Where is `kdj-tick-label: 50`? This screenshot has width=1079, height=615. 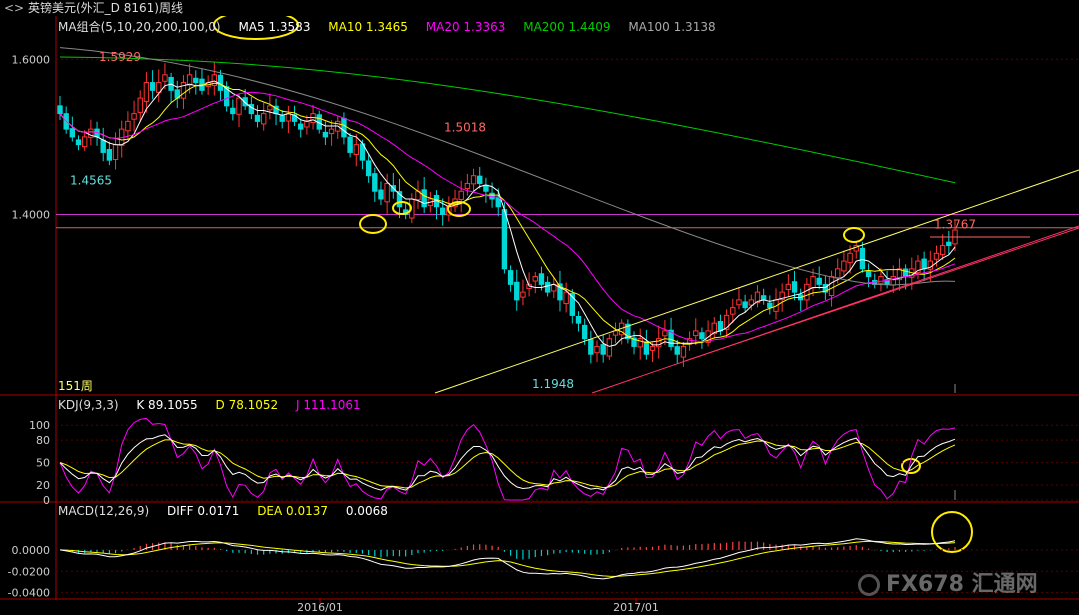
kdj-tick-label: 50 is located at coordinates (43, 463).